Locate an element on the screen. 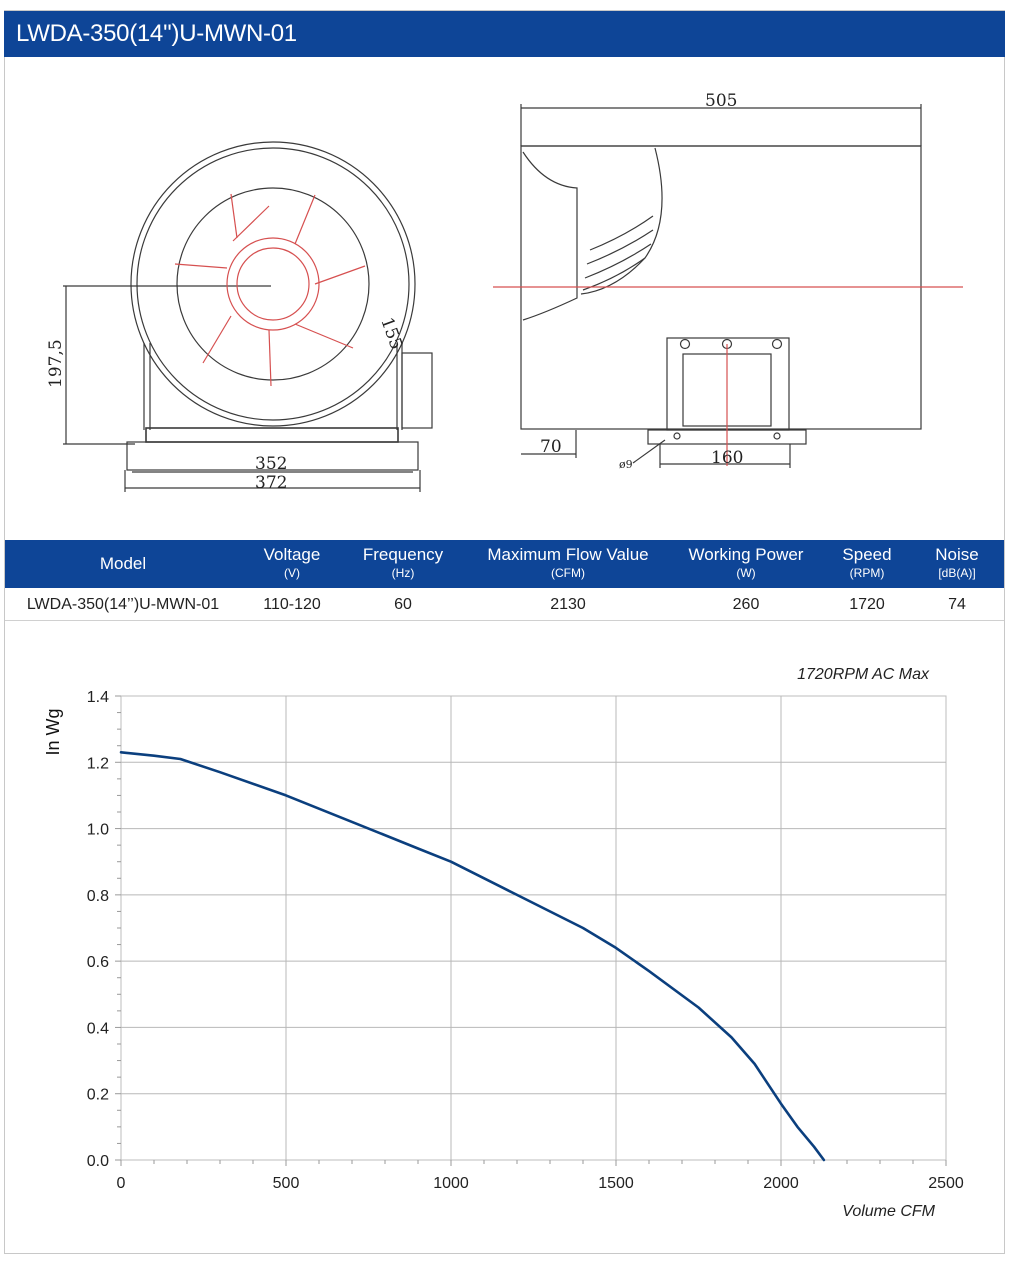 The width and height of the screenshot is (1010, 1277). chart-x-tick-label: 1500 is located at coordinates (616, 1183).